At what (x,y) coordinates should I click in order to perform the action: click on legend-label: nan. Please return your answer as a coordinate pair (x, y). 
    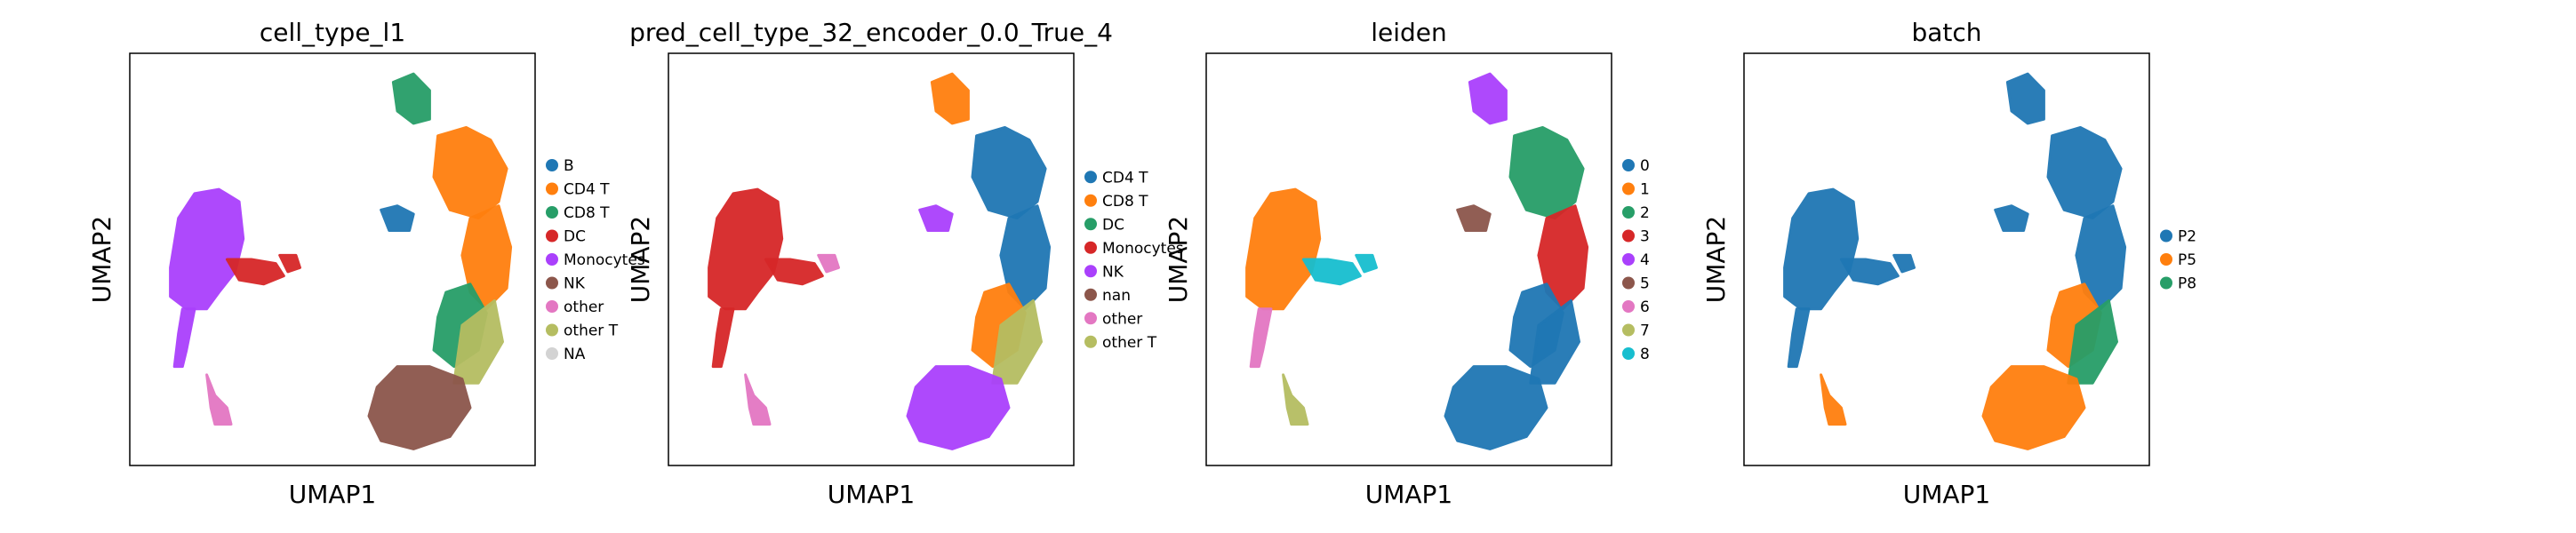
    Looking at the image, I should click on (1116, 296).